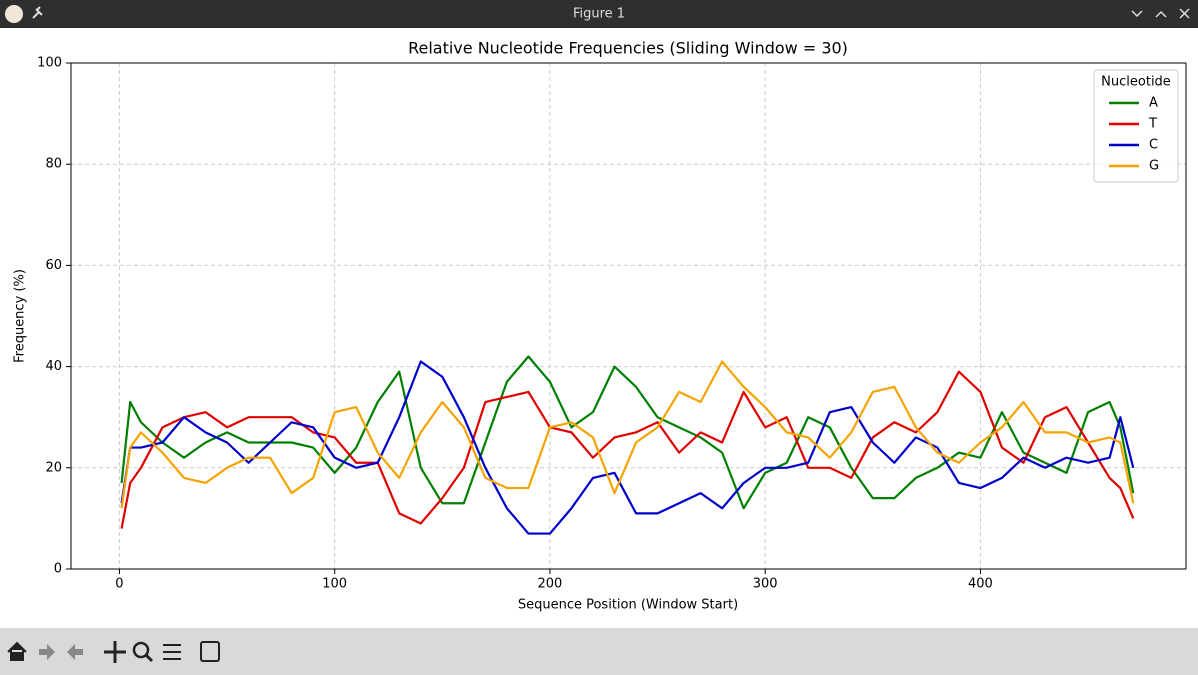 Image resolution: width=1198 pixels, height=675 pixels. I want to click on close-button, so click(1184, 13).